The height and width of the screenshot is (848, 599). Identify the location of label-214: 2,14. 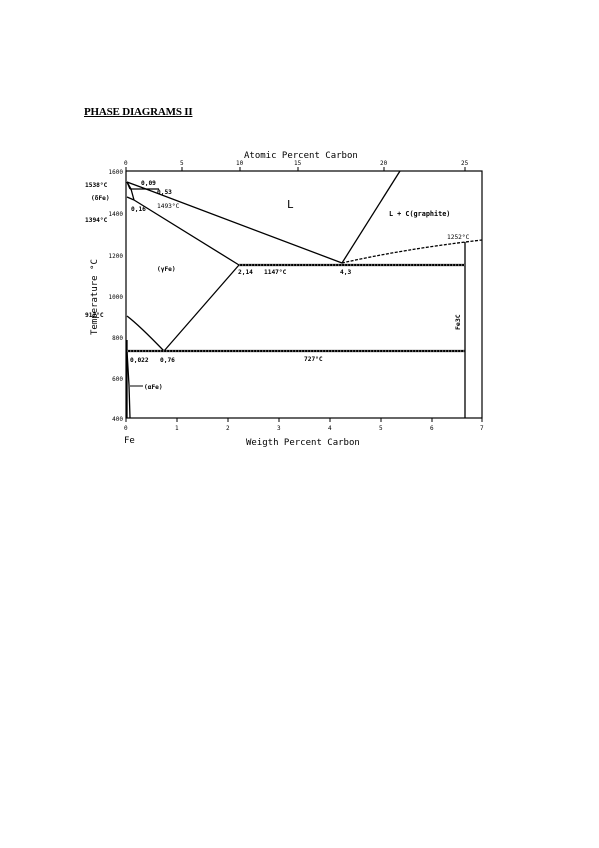
(245, 272).